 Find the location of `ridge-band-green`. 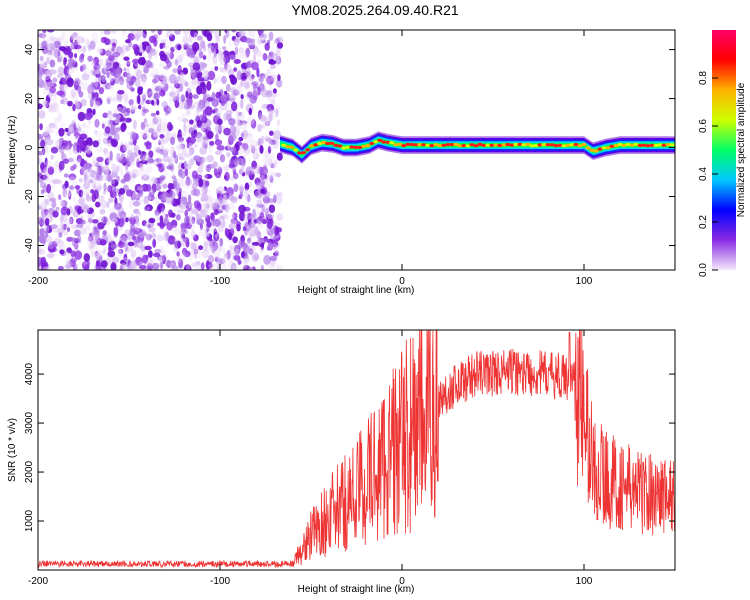

ridge-band-green is located at coordinates (477, 147).